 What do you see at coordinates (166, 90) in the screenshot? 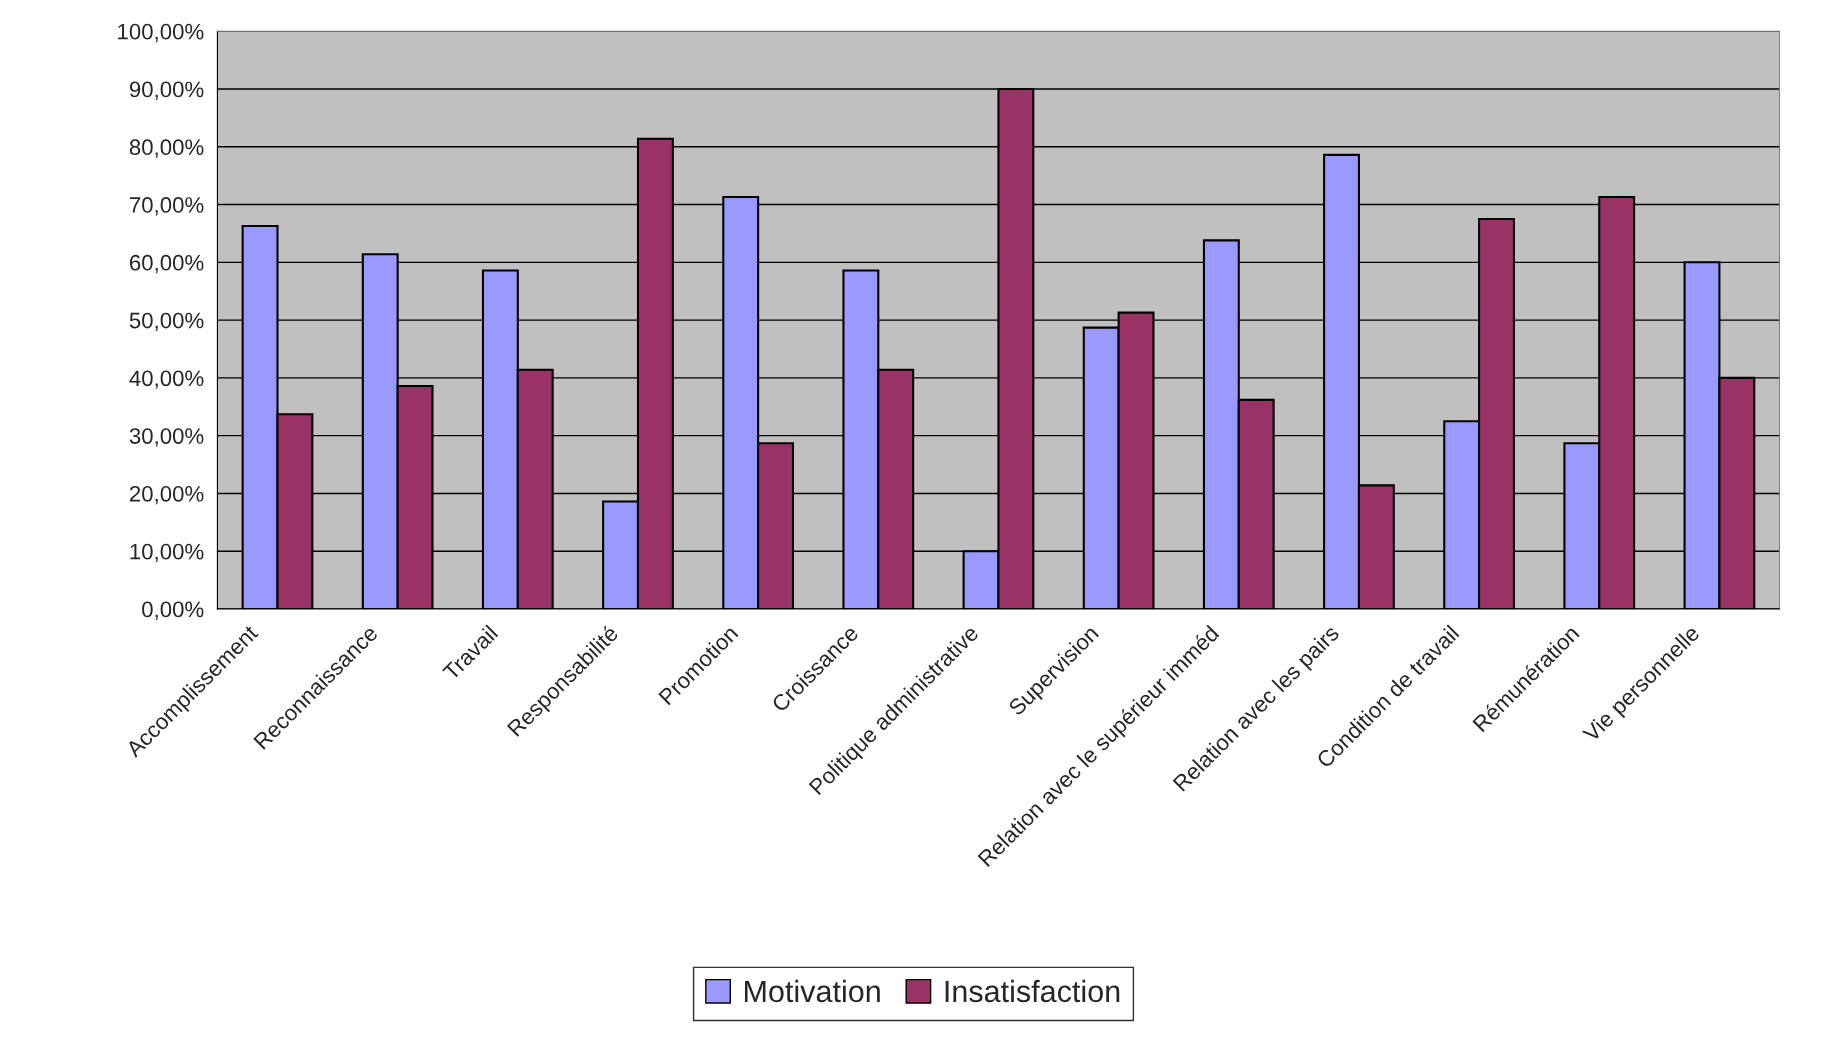
I see `y-tick-label: 90,00%` at bounding box center [166, 90].